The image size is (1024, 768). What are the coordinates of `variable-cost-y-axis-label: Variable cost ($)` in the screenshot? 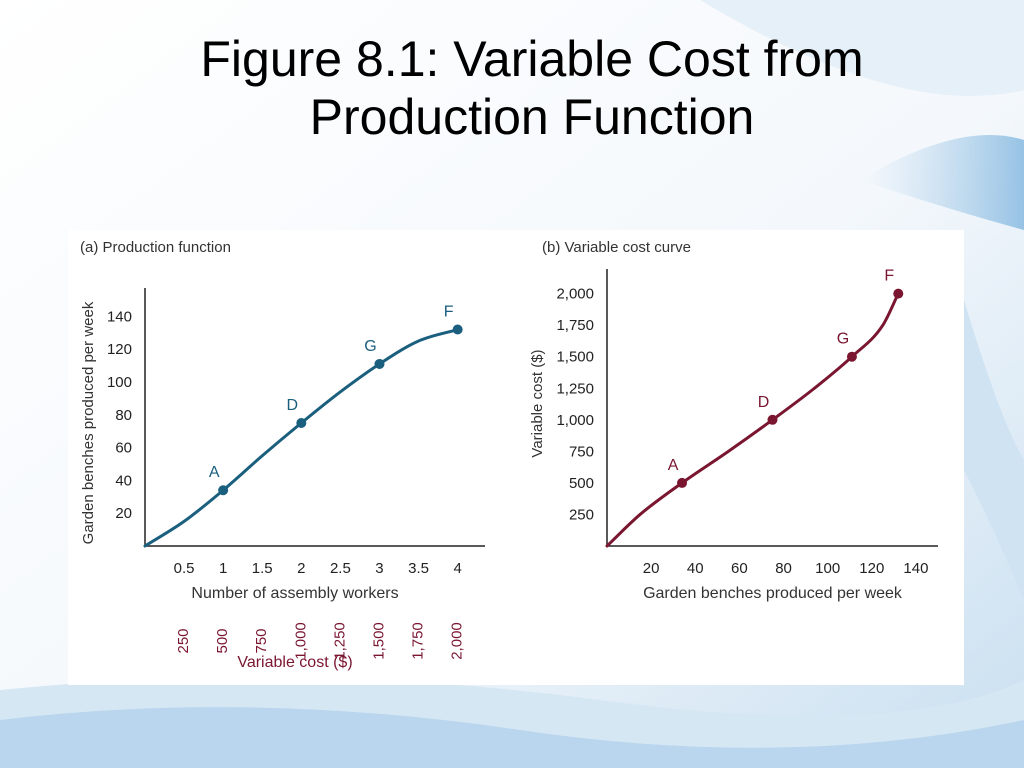 It's located at (537, 403).